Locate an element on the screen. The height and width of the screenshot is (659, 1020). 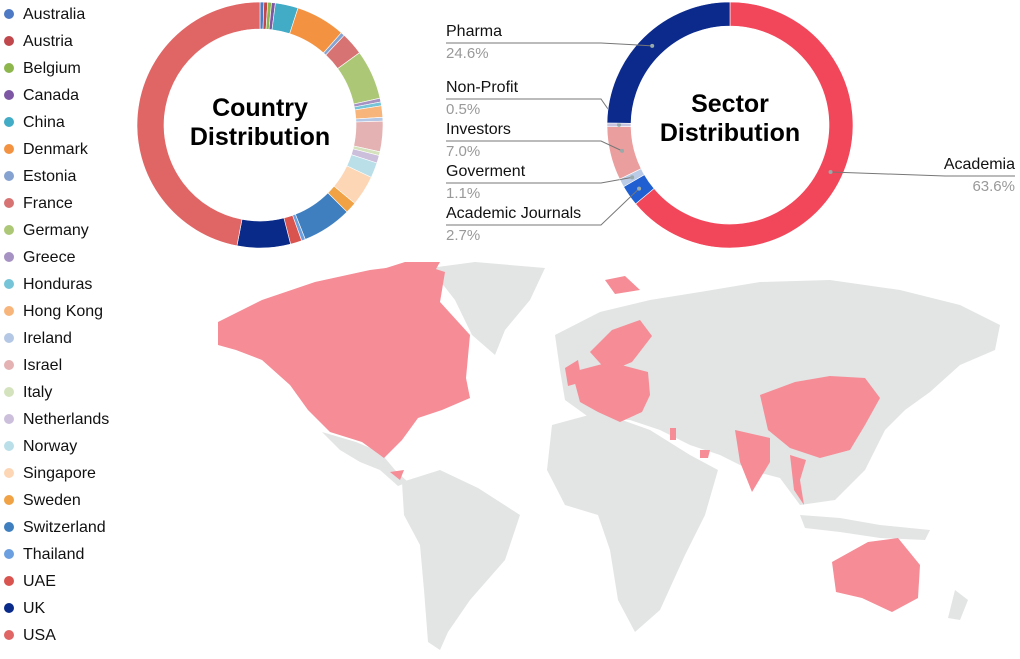
data-label-value: 2.7% is located at coordinates (463, 235).